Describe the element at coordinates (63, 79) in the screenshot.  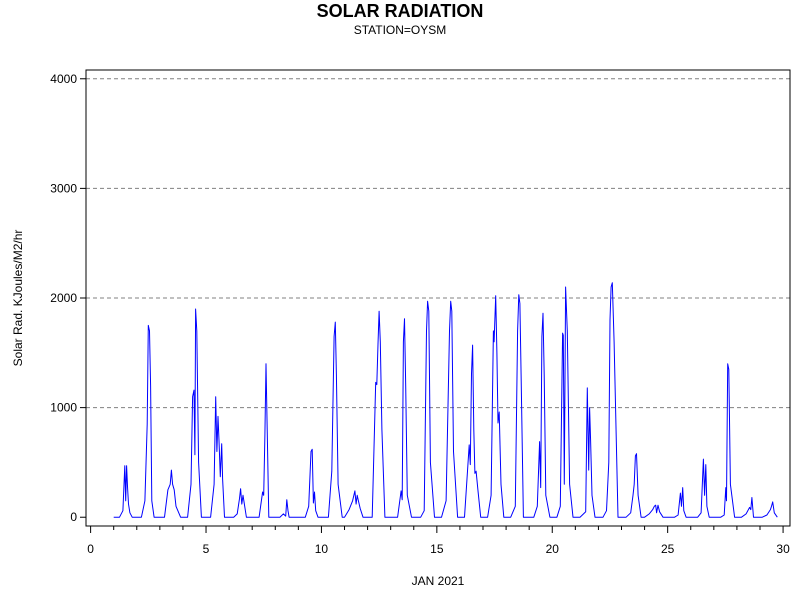
I see `y-tick-label: 4000` at that location.